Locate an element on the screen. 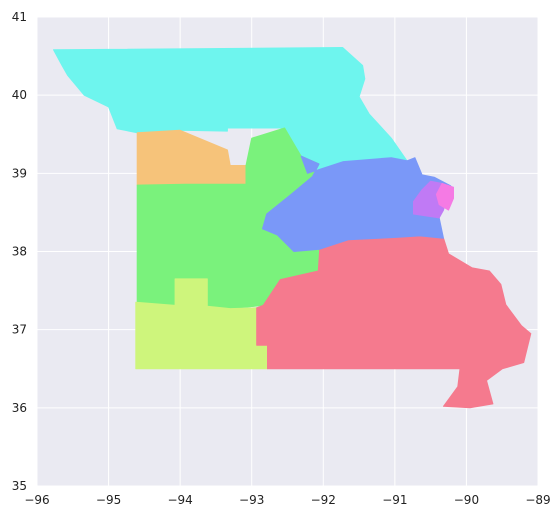  y-tick-label: 37 is located at coordinates (19, 330).